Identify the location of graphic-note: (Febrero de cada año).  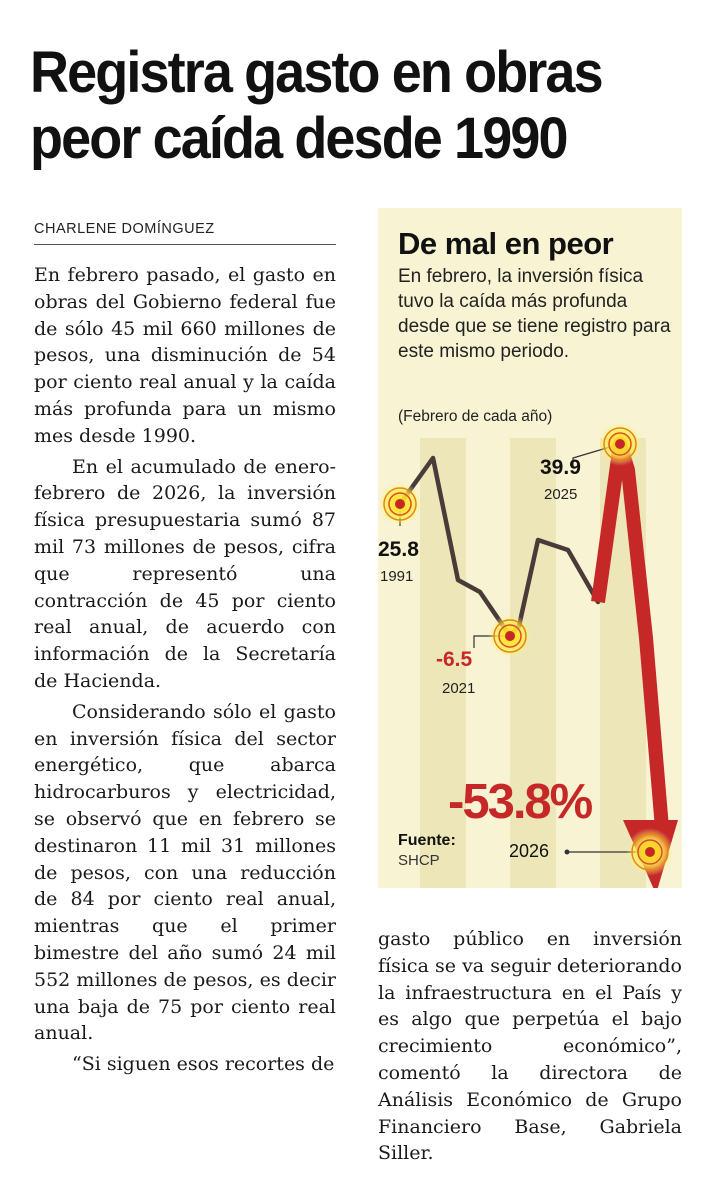
(475, 416).